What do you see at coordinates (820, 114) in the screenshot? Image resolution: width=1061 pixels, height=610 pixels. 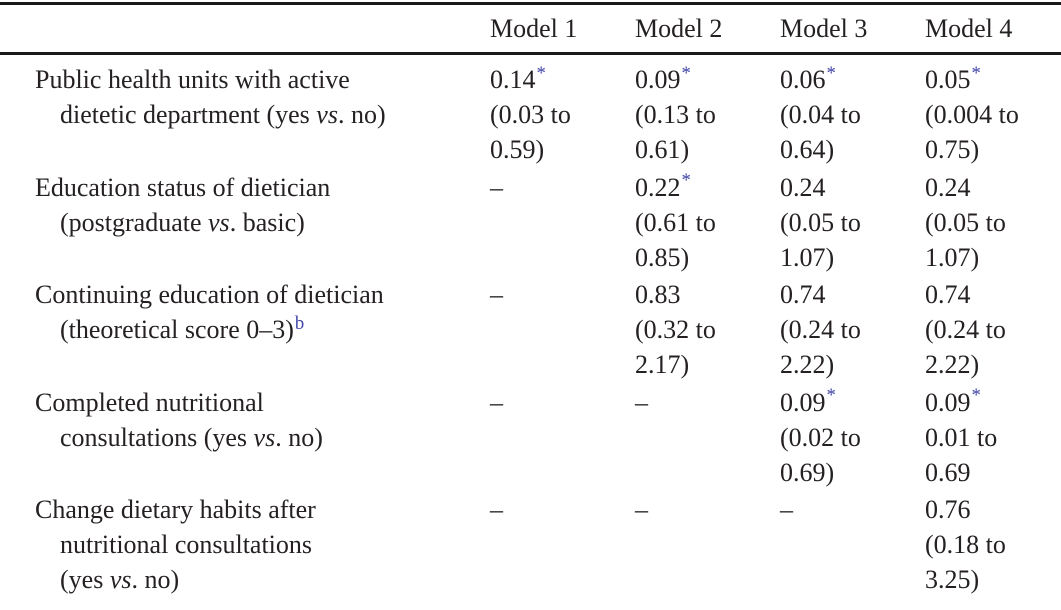 I see `text-segment: (0.04 to` at bounding box center [820, 114].